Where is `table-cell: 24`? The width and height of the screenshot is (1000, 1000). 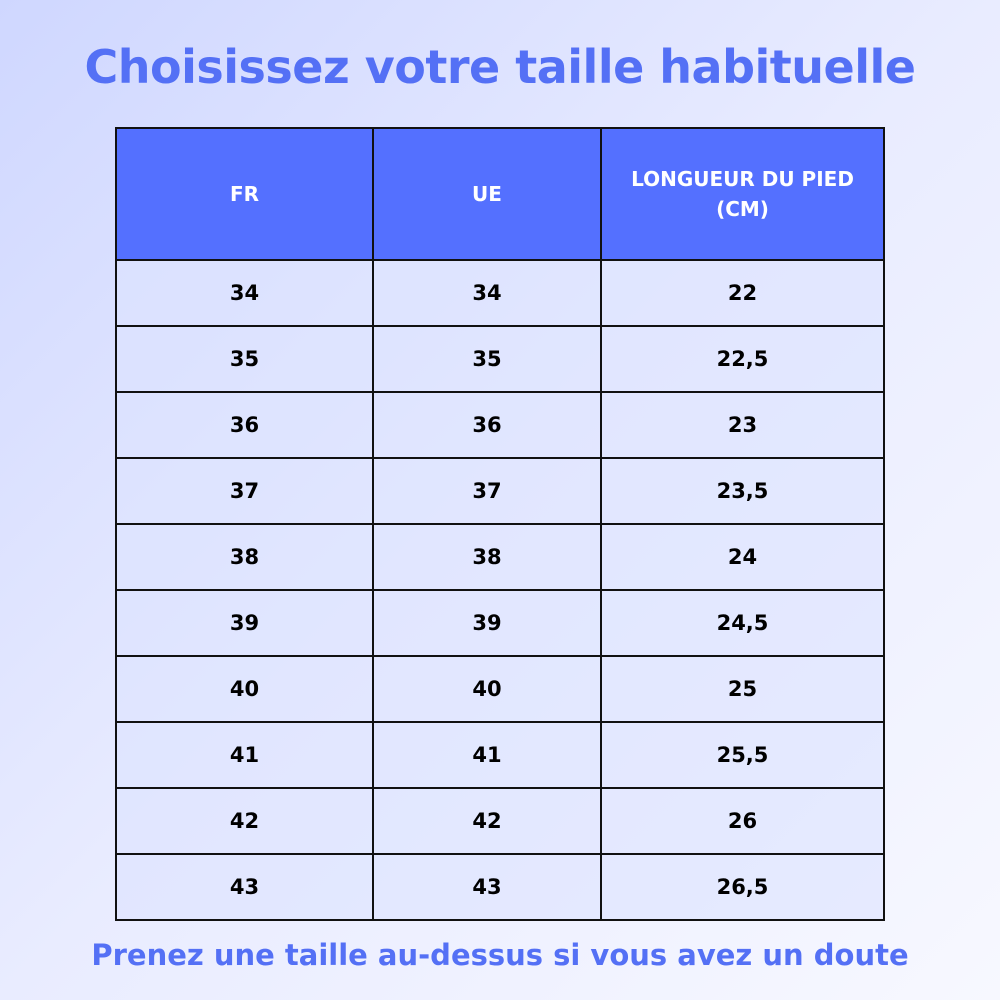 table-cell: 24 is located at coordinates (742, 557).